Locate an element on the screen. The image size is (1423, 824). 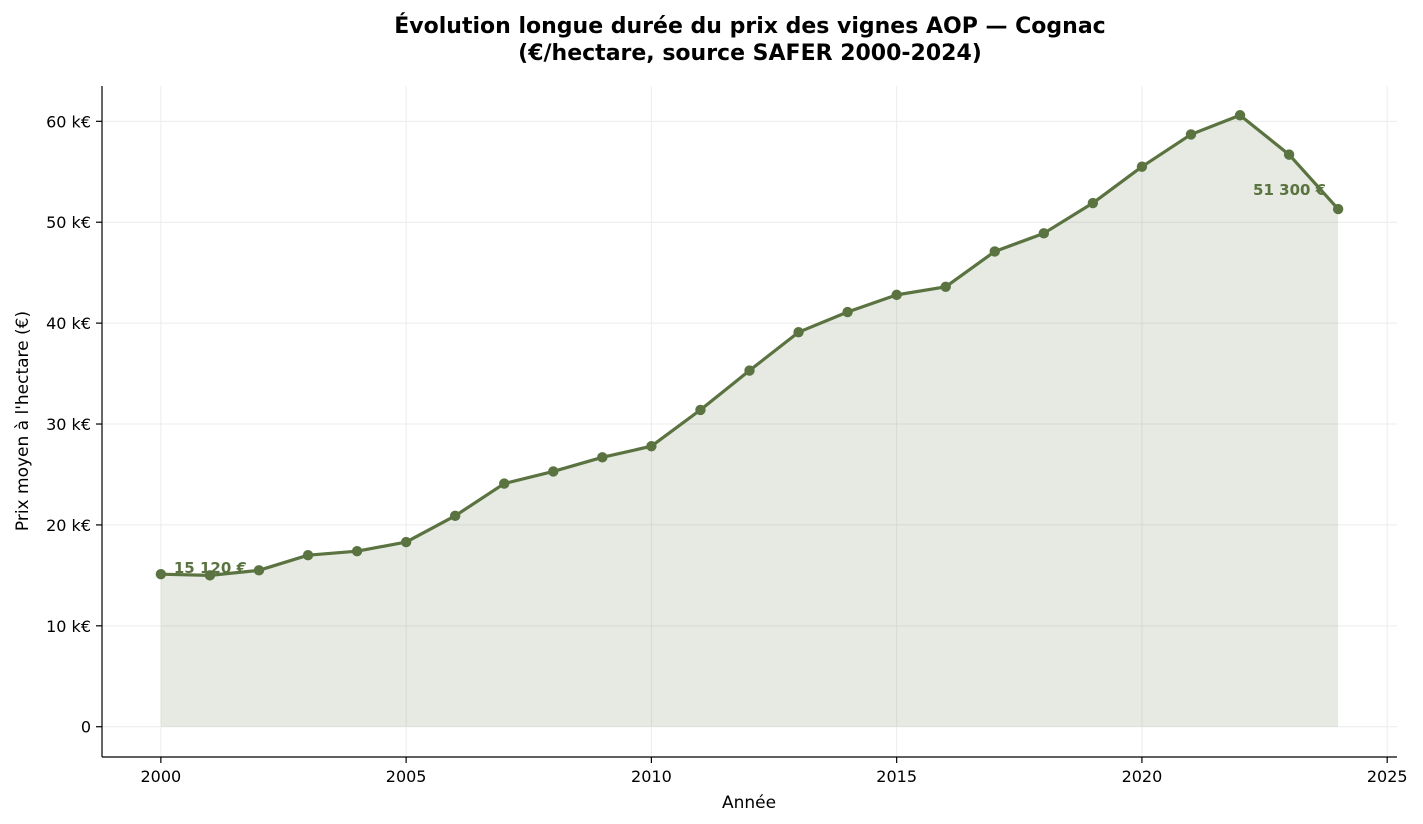
chart-title-line2: (€/hectare, source SAFER 2000-2024) is located at coordinates (750, 53).